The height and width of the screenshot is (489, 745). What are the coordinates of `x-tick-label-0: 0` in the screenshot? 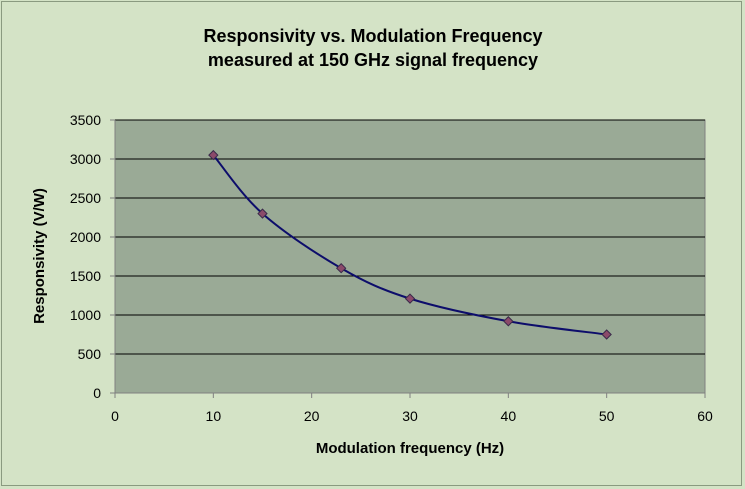 It's located at (115, 416).